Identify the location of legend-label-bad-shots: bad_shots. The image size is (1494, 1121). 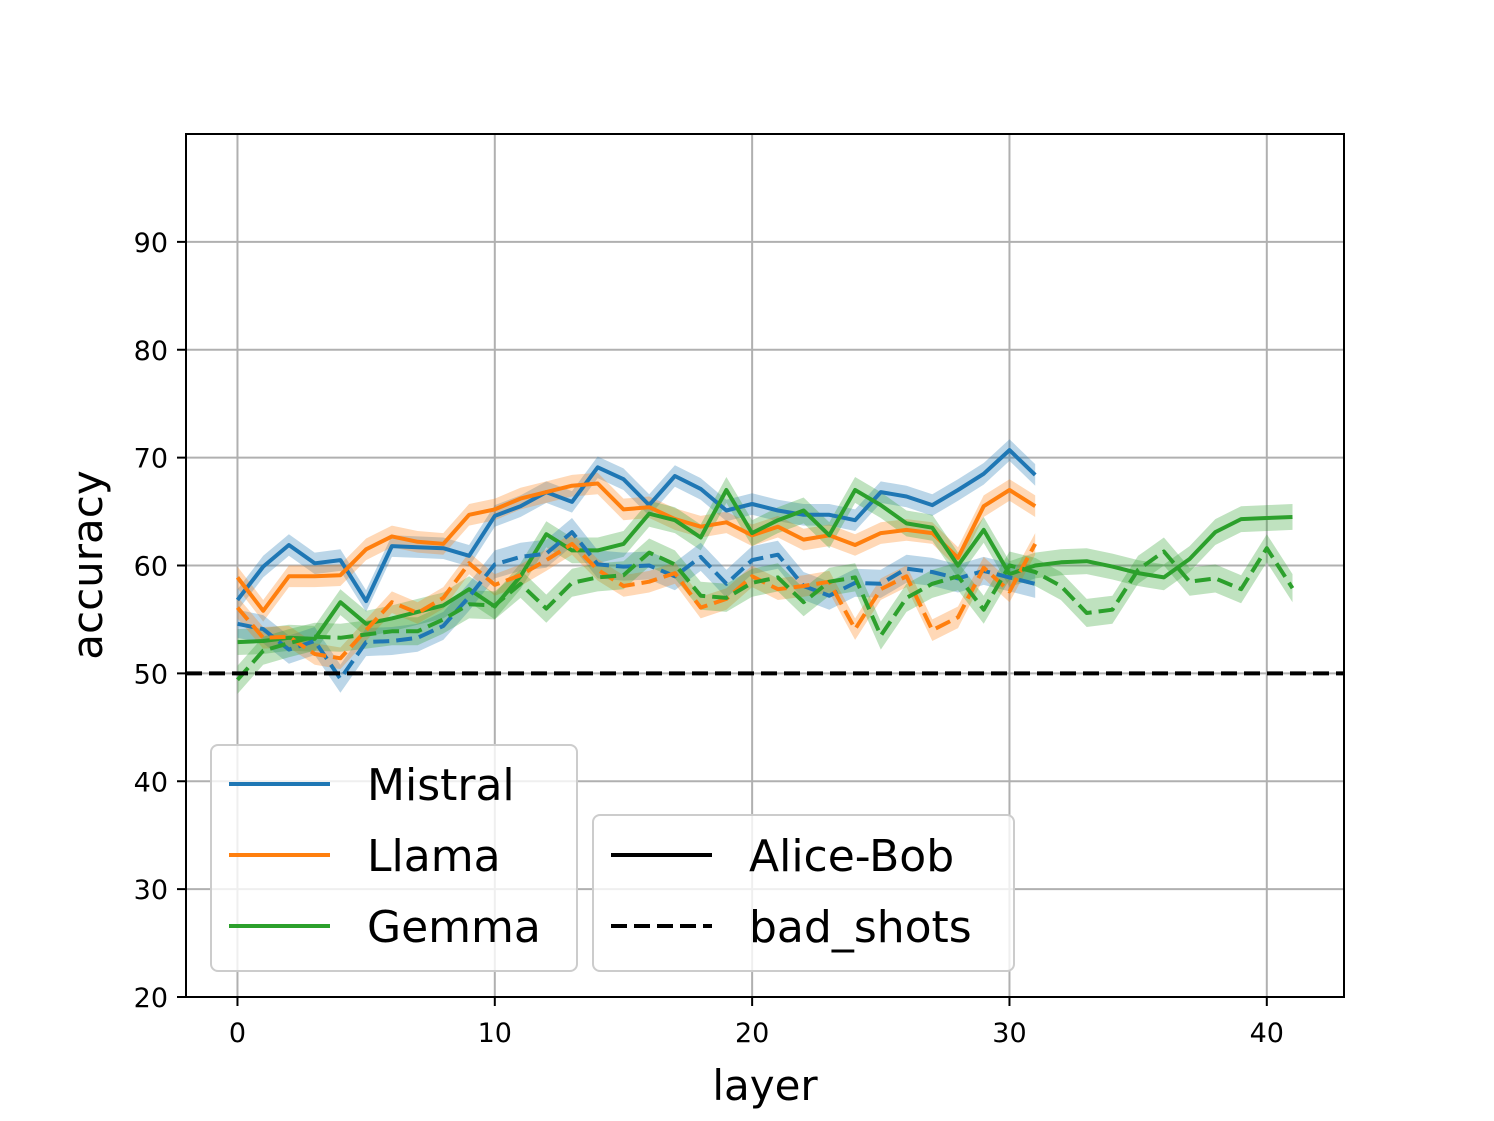
(860, 927).